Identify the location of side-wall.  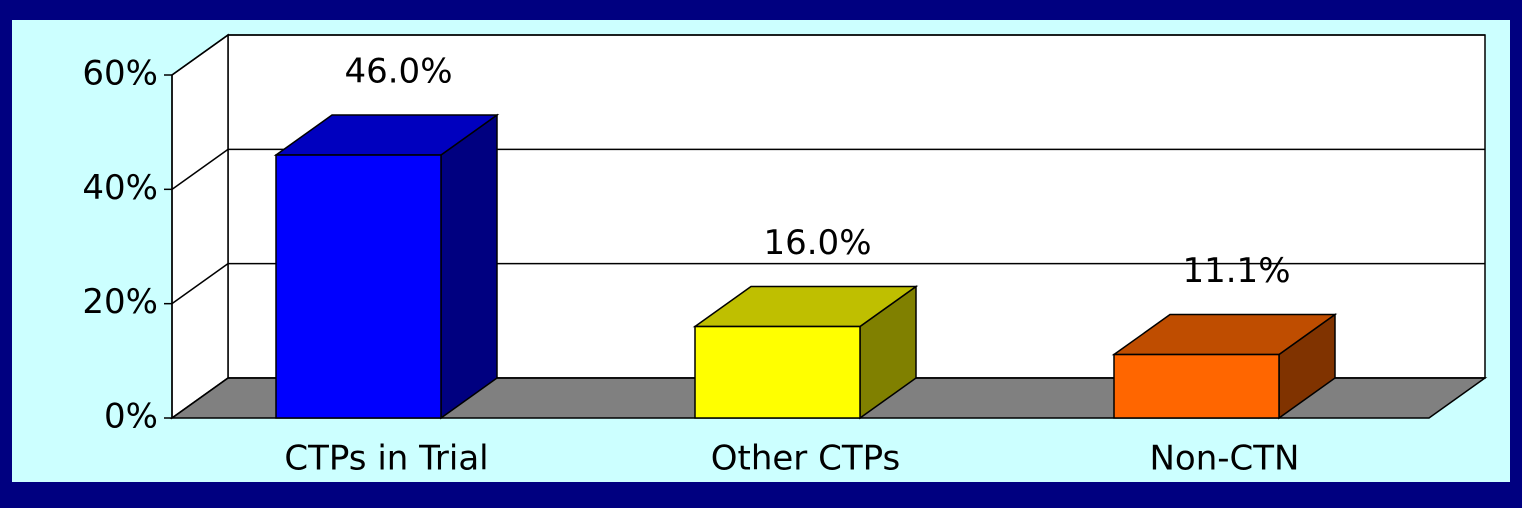
(200, 226).